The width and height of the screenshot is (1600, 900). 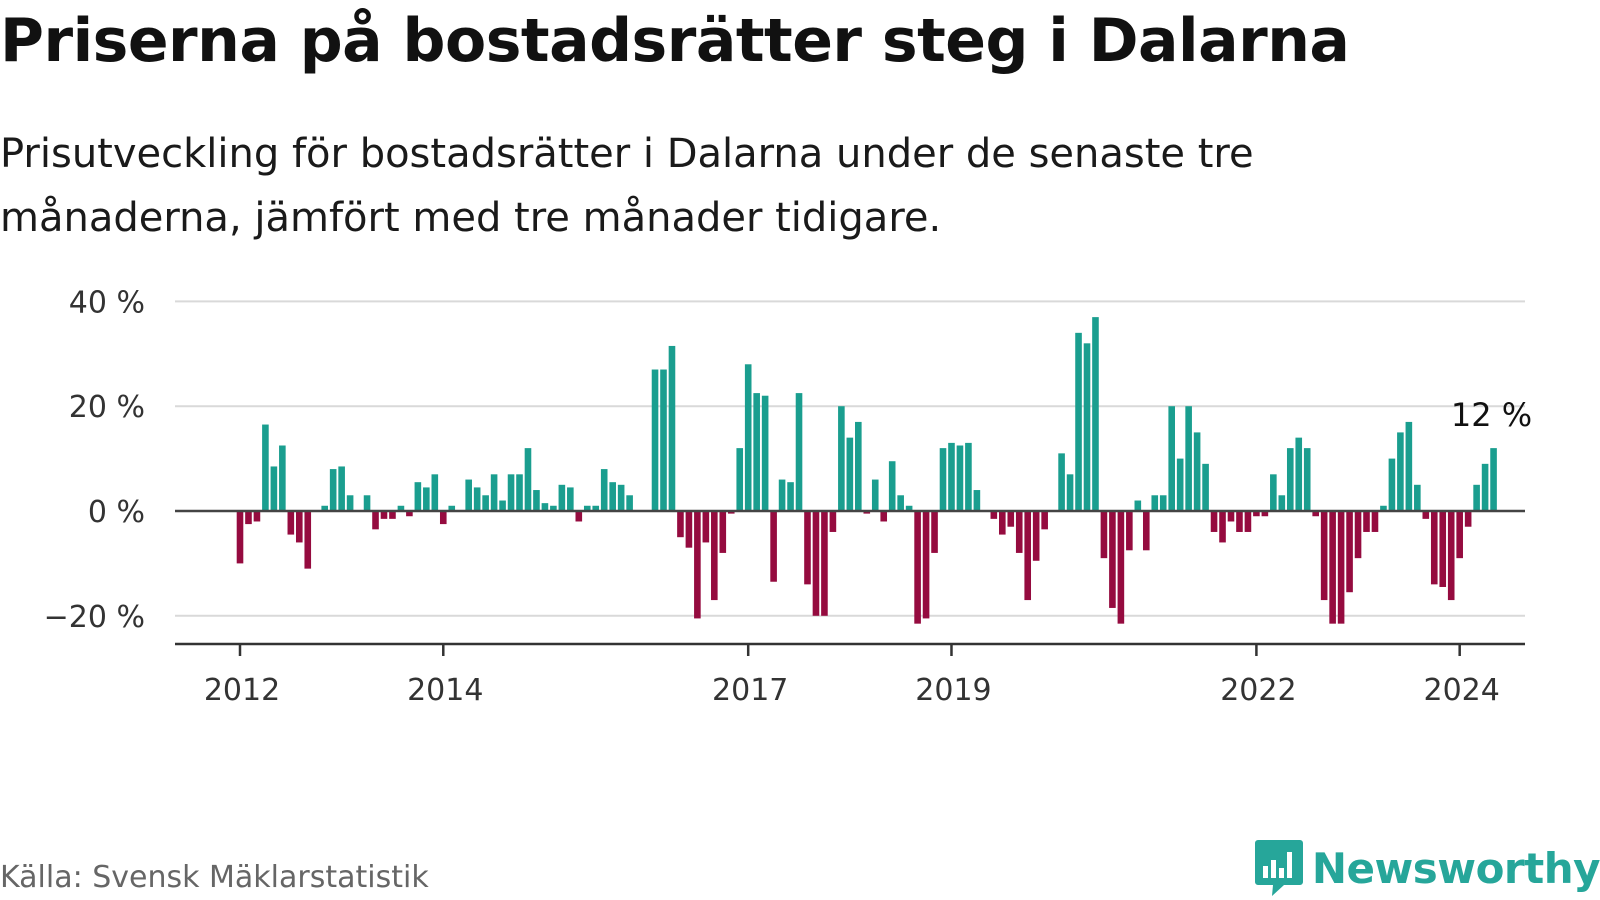 I want to click on newsworthy-logo-icon, so click(x=1278, y=868).